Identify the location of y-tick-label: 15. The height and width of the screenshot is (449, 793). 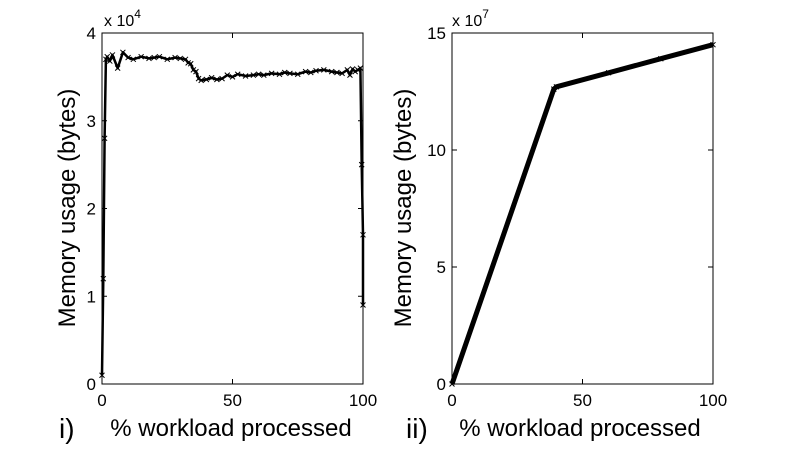
(436, 33).